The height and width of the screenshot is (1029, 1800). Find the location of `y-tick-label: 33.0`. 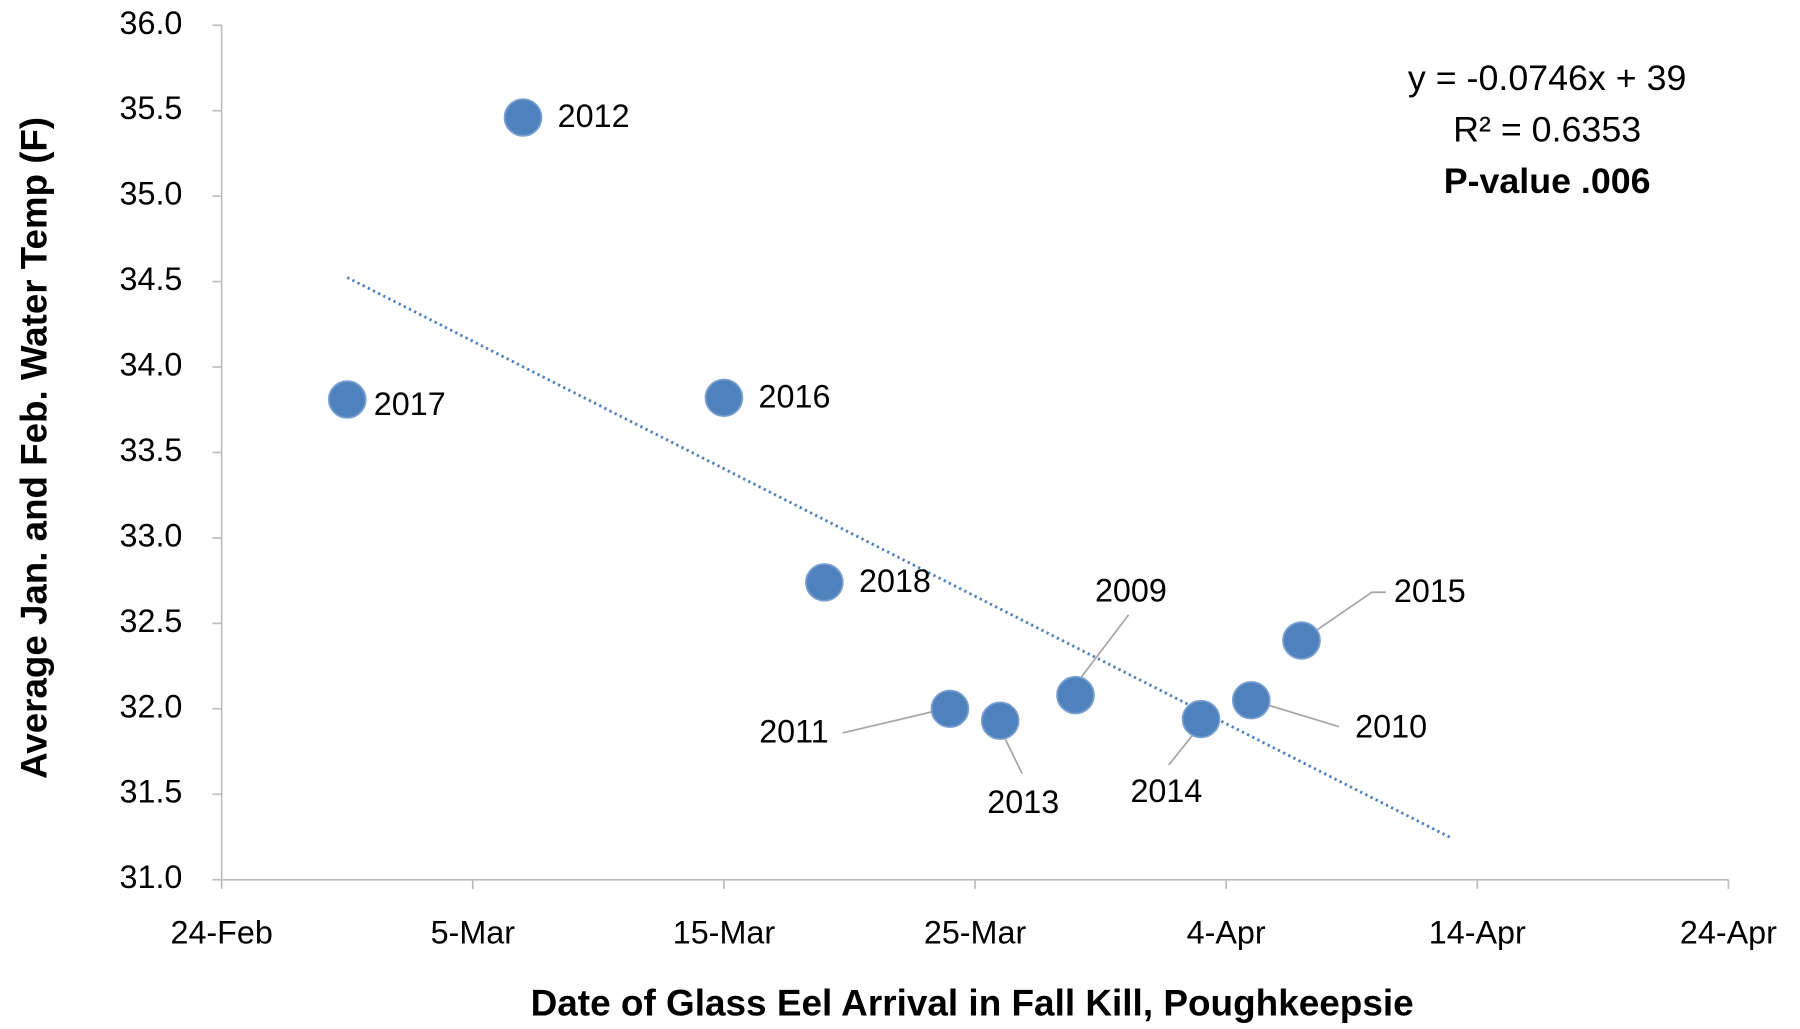

y-tick-label: 33.0 is located at coordinates (151, 535).